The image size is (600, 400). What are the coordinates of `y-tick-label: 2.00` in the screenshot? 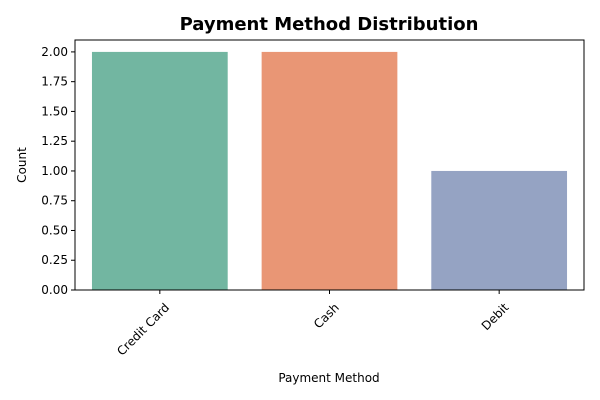 It's located at (54, 52).